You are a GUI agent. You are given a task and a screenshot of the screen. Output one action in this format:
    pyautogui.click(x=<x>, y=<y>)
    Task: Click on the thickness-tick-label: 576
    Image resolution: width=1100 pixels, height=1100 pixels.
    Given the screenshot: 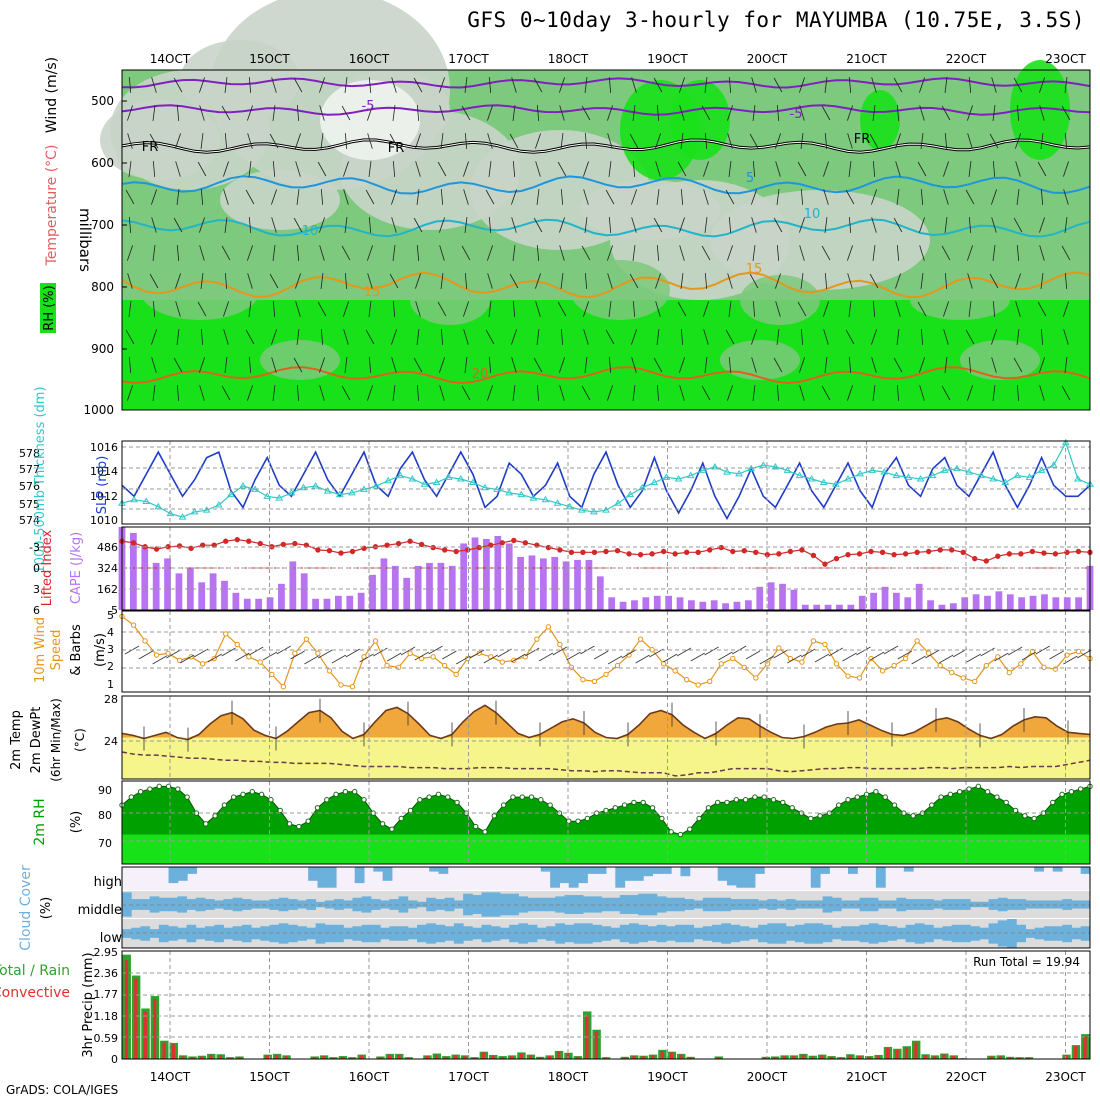 What is the action you would take?
    pyautogui.click(x=29, y=486)
    